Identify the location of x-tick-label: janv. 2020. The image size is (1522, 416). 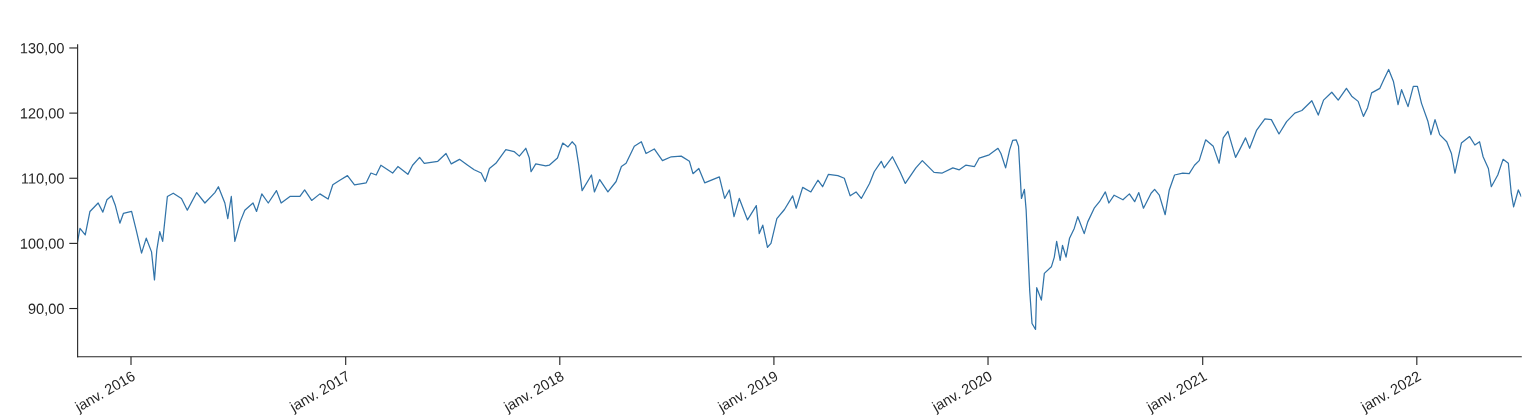
(962, 392).